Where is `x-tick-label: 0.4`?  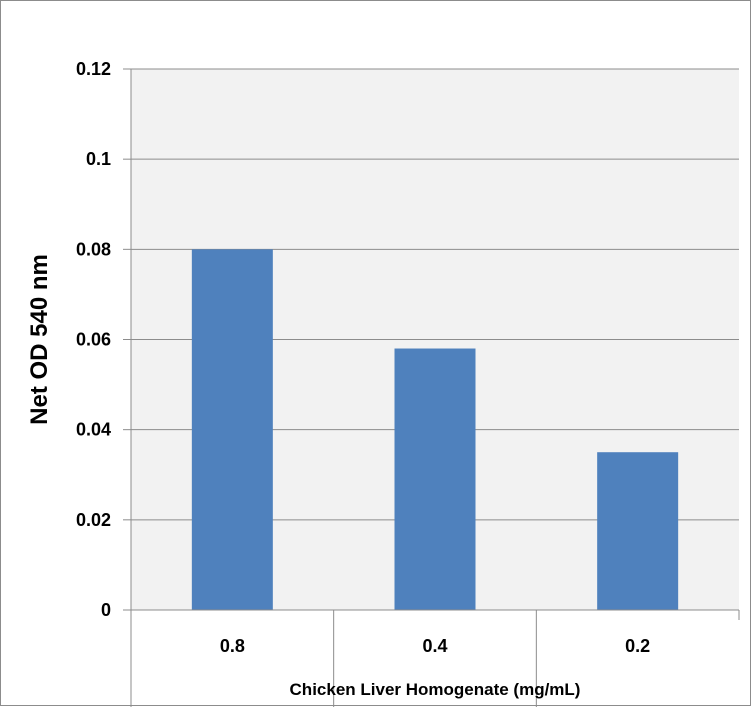
x-tick-label: 0.4 is located at coordinates (434, 646).